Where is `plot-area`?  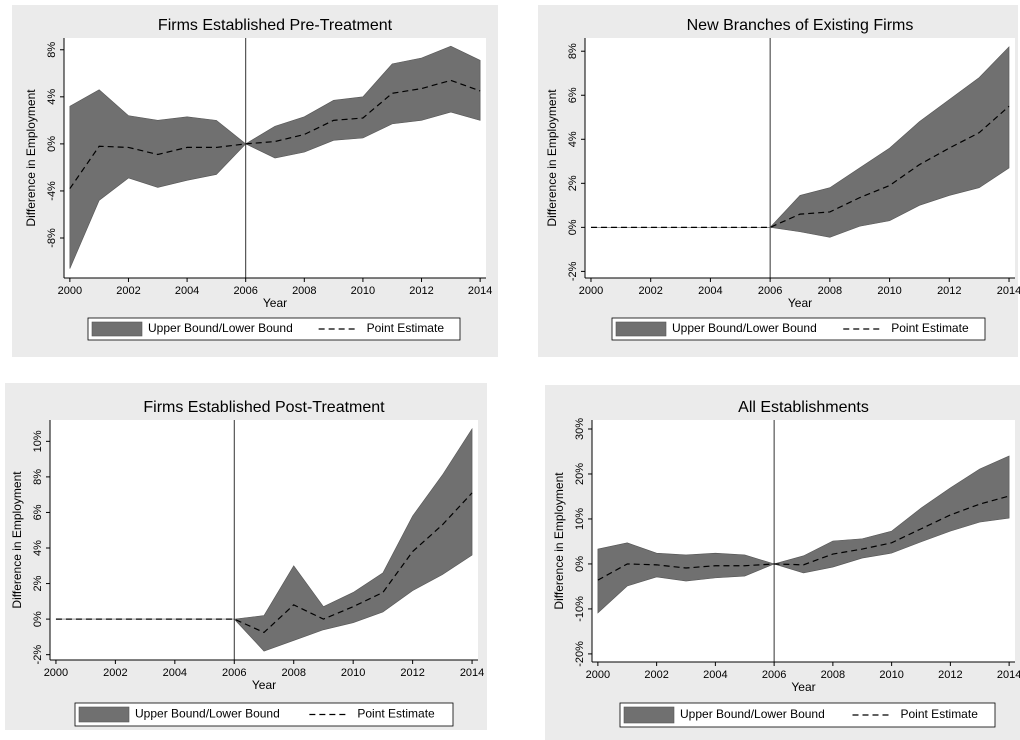 plot-area is located at coordinates (803, 541).